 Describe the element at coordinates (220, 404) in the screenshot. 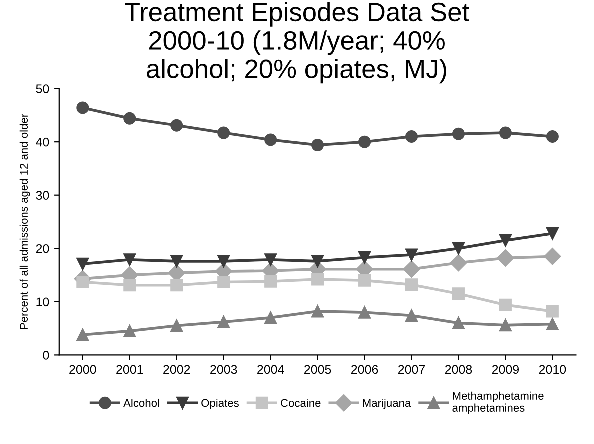

I see `legend-label: Opiates` at that location.